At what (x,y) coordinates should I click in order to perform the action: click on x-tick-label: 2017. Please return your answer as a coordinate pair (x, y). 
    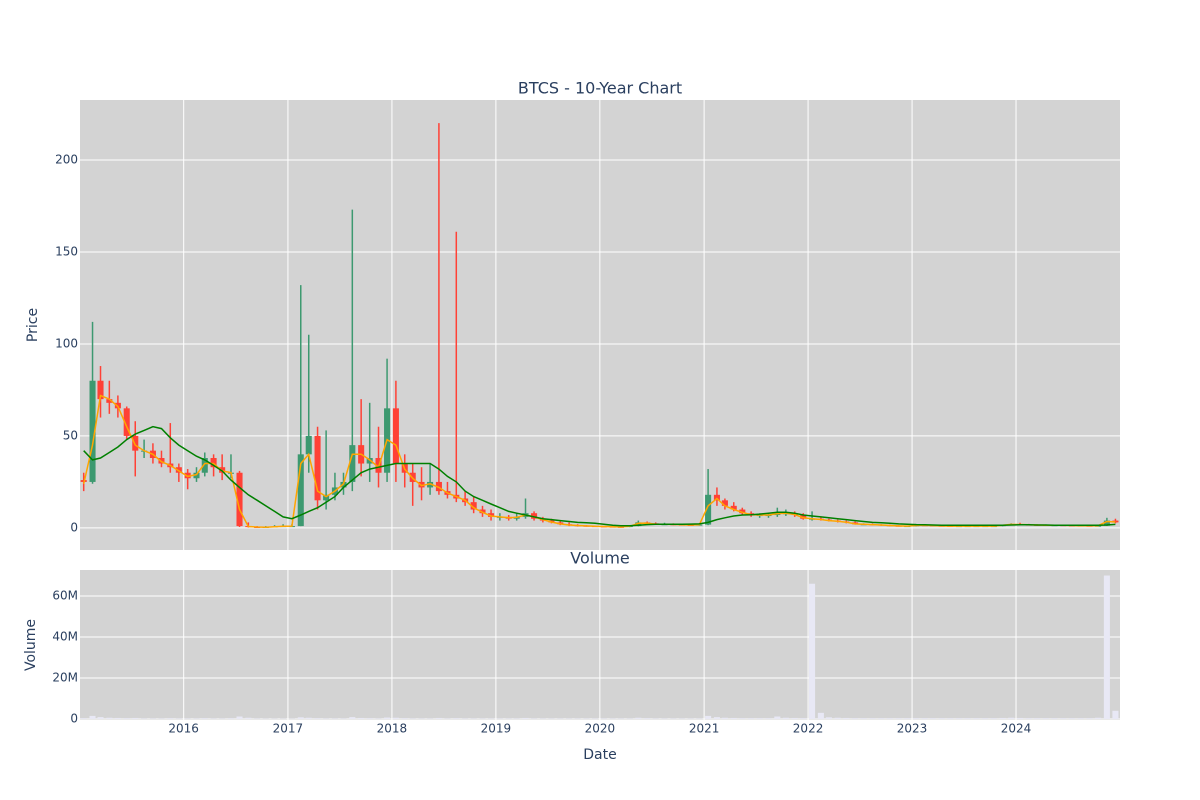
    Looking at the image, I should click on (288, 729).